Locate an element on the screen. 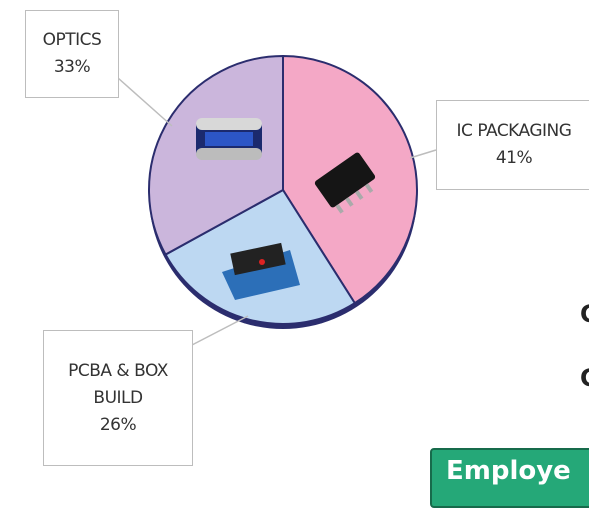 Image resolution: width=589 pixels, height=508 pixels. pcba-icon is located at coordinates (261, 271).